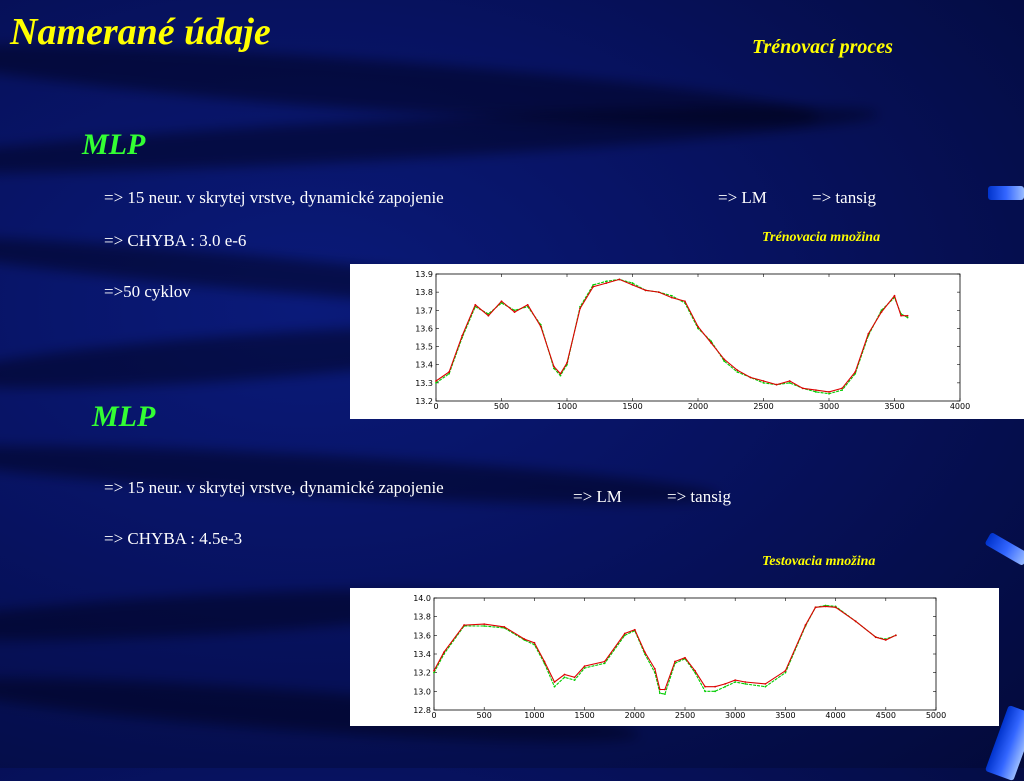  Describe the element at coordinates (936, 715) in the screenshot. I see `x-tick-label: 5000` at that location.